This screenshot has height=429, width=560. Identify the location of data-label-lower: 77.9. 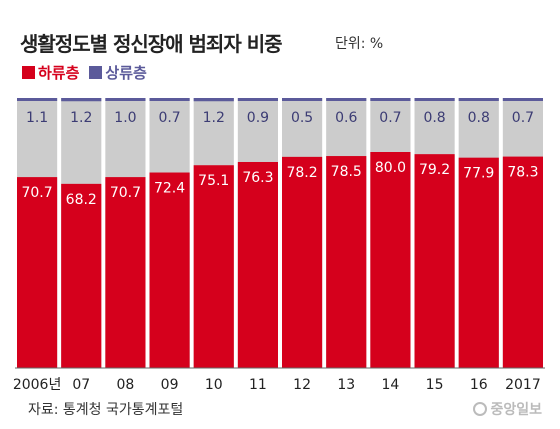
(478, 174).